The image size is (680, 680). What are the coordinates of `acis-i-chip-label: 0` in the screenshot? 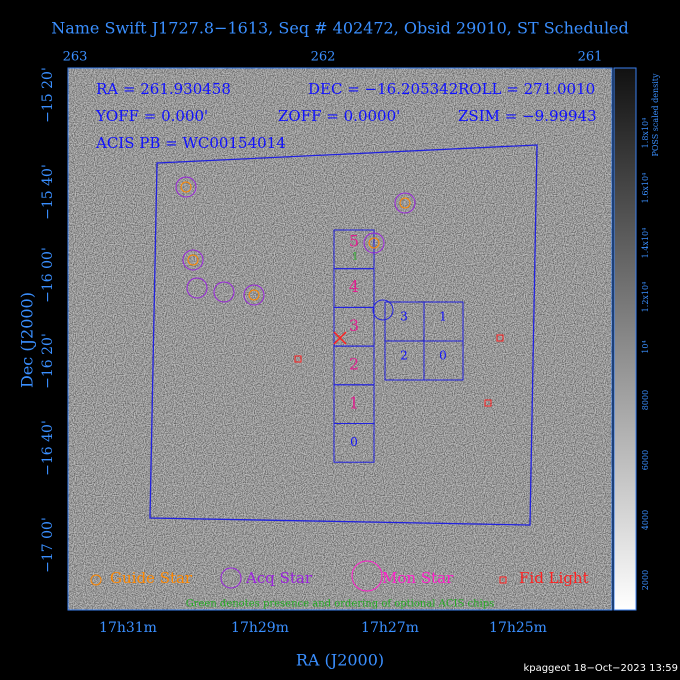 It's located at (443, 356).